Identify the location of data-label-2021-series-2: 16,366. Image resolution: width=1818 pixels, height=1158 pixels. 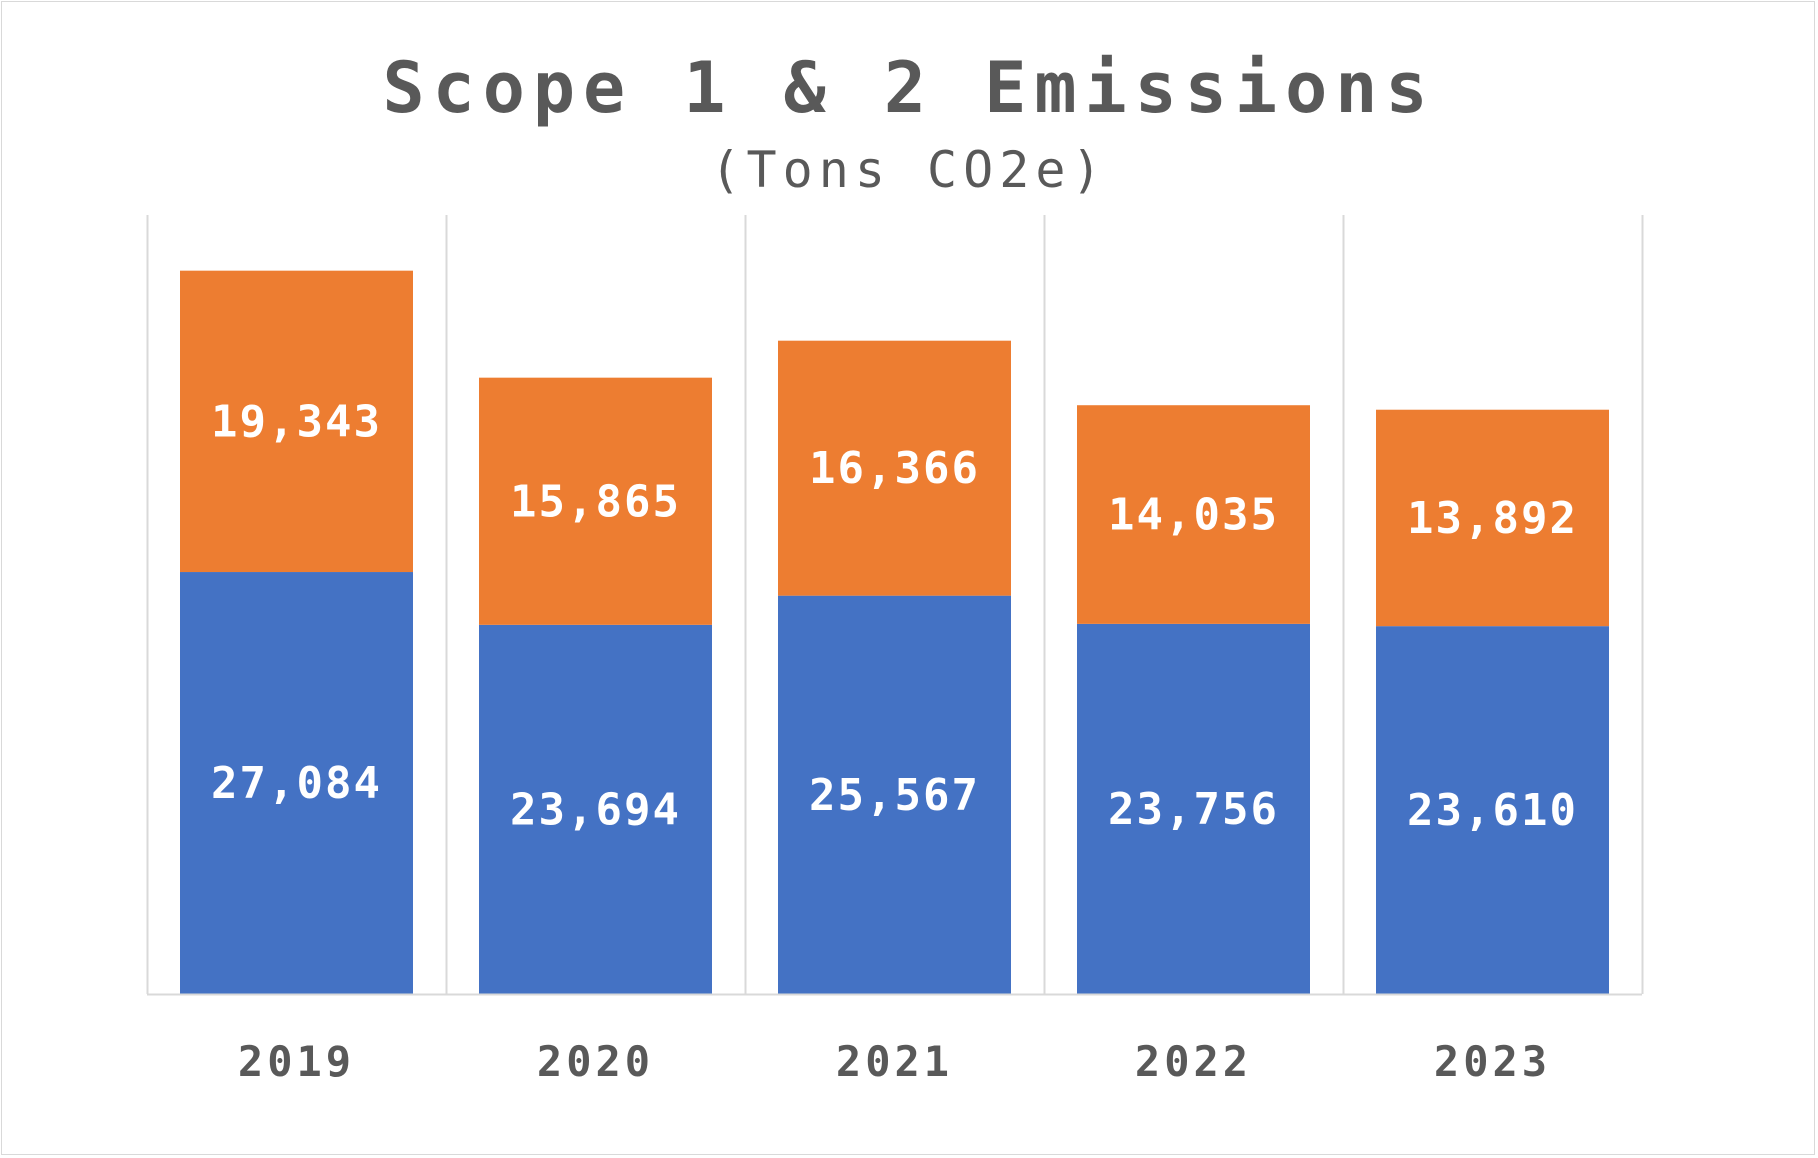
(894, 468).